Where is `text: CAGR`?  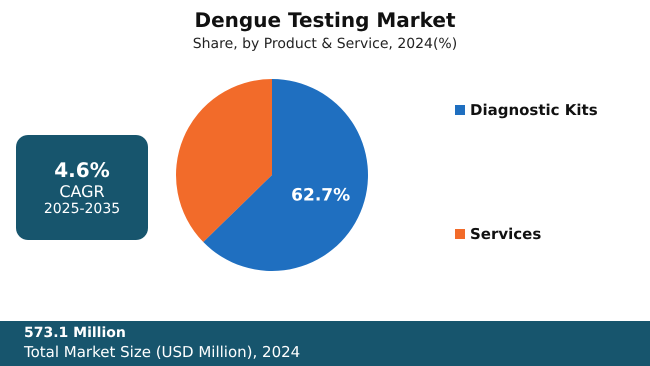 text: CAGR is located at coordinates (82, 191).